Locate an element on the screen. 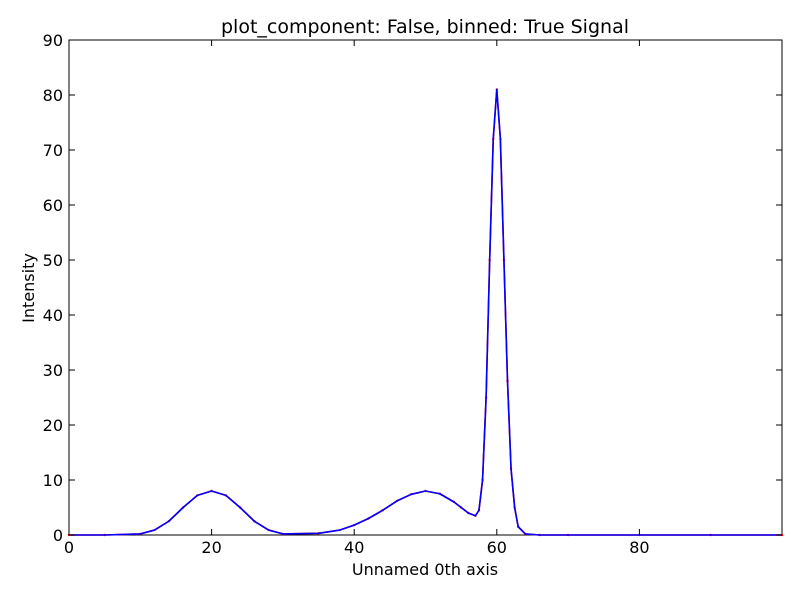  y-tick-label: 80 is located at coordinates (53, 95).